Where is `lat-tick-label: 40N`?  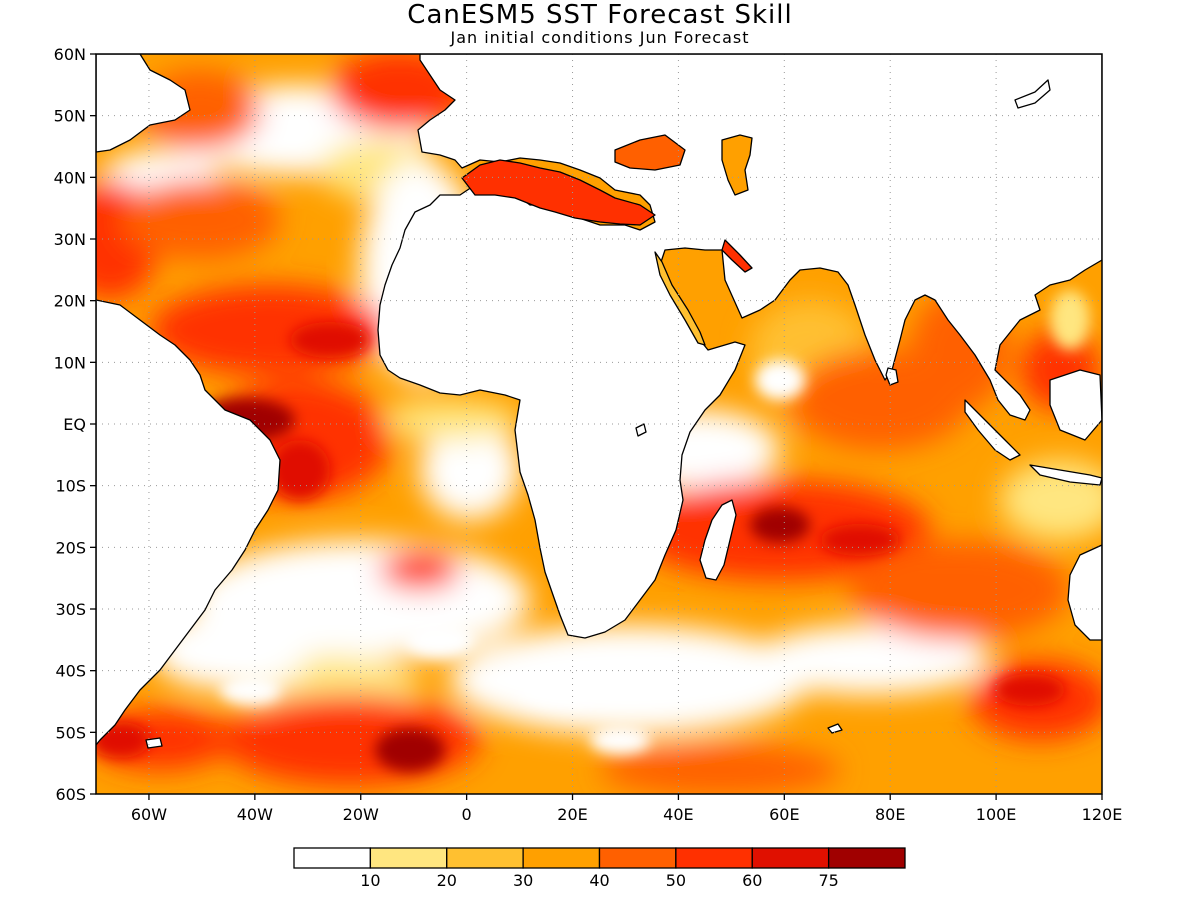
lat-tick-label: 40N is located at coordinates (70, 177).